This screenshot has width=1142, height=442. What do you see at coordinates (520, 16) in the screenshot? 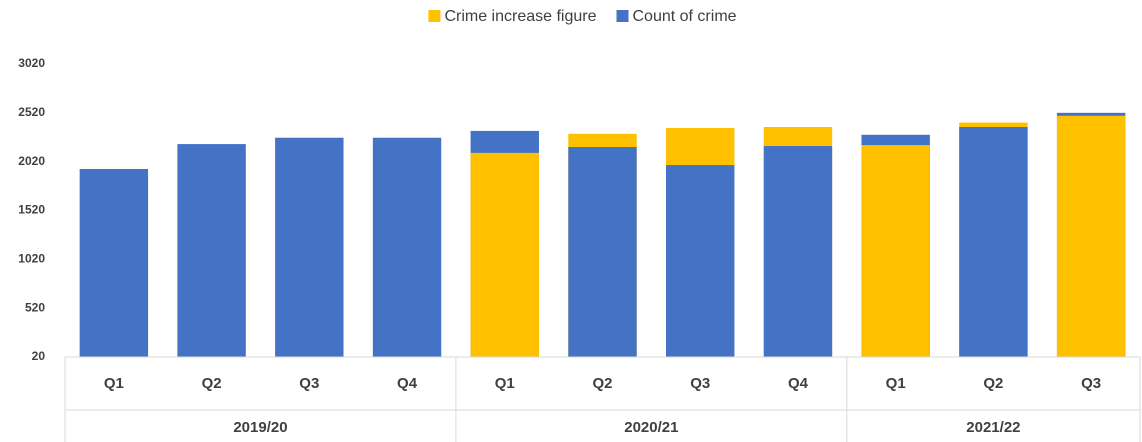
I see `legend-label: Crime increase figure` at bounding box center [520, 16].